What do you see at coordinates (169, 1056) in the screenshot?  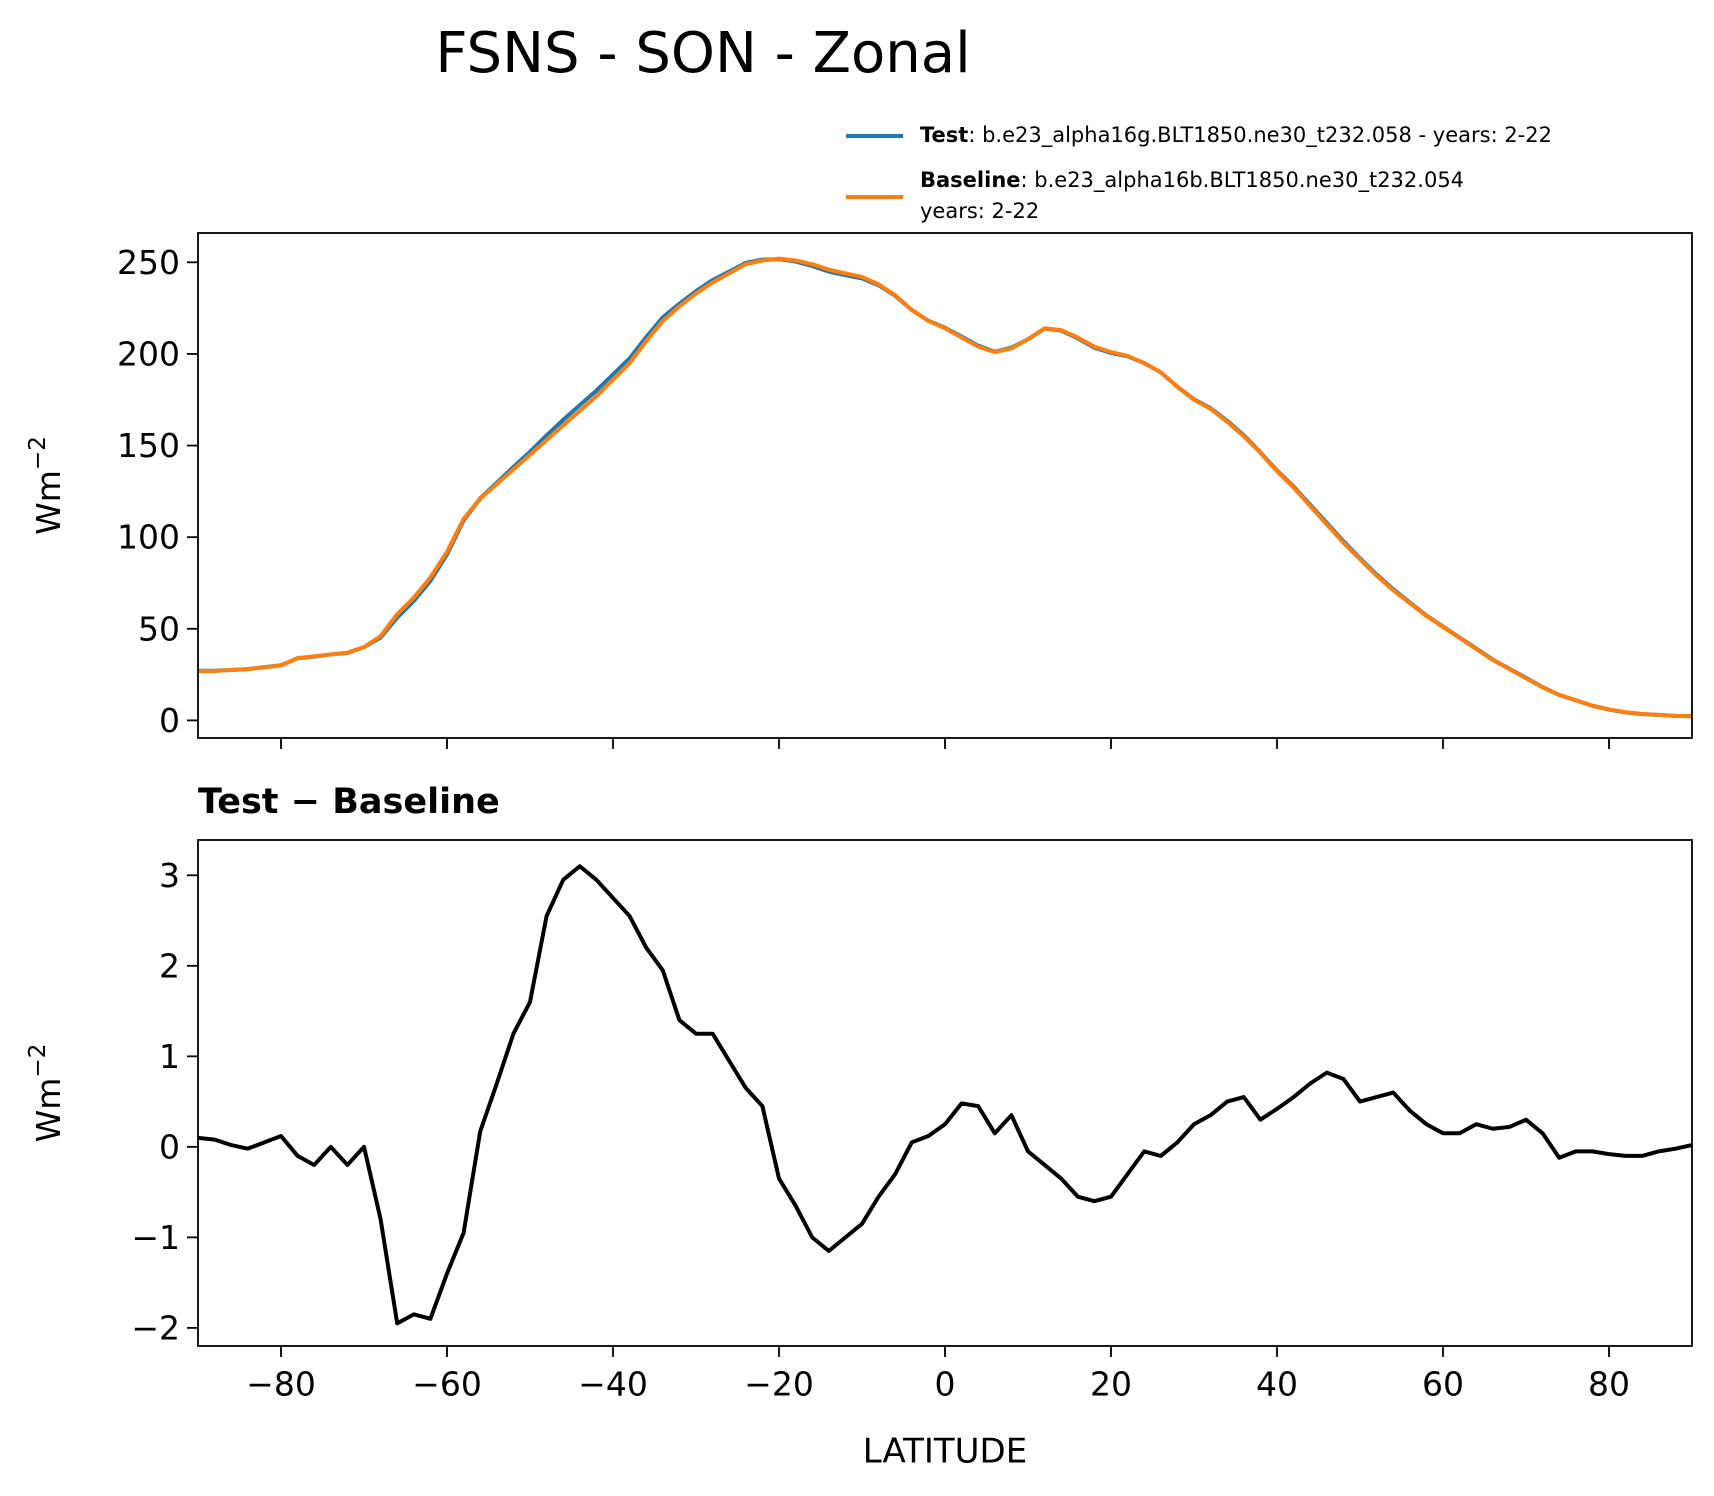 I see `y-tick-label: 1` at bounding box center [169, 1056].